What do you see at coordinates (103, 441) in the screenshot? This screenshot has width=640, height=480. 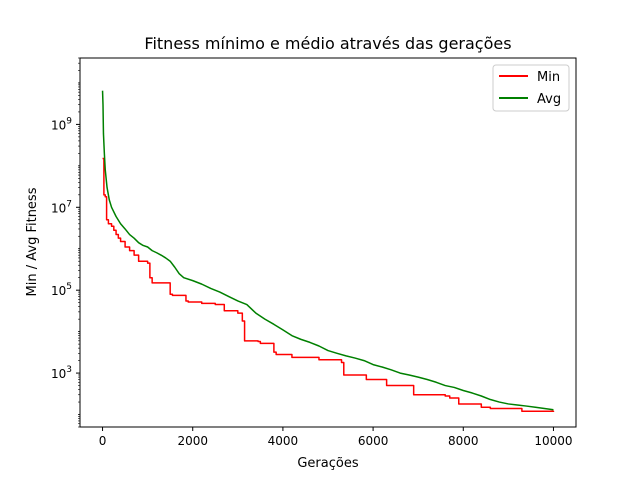 I see `x-tick-label: 0` at bounding box center [103, 441].